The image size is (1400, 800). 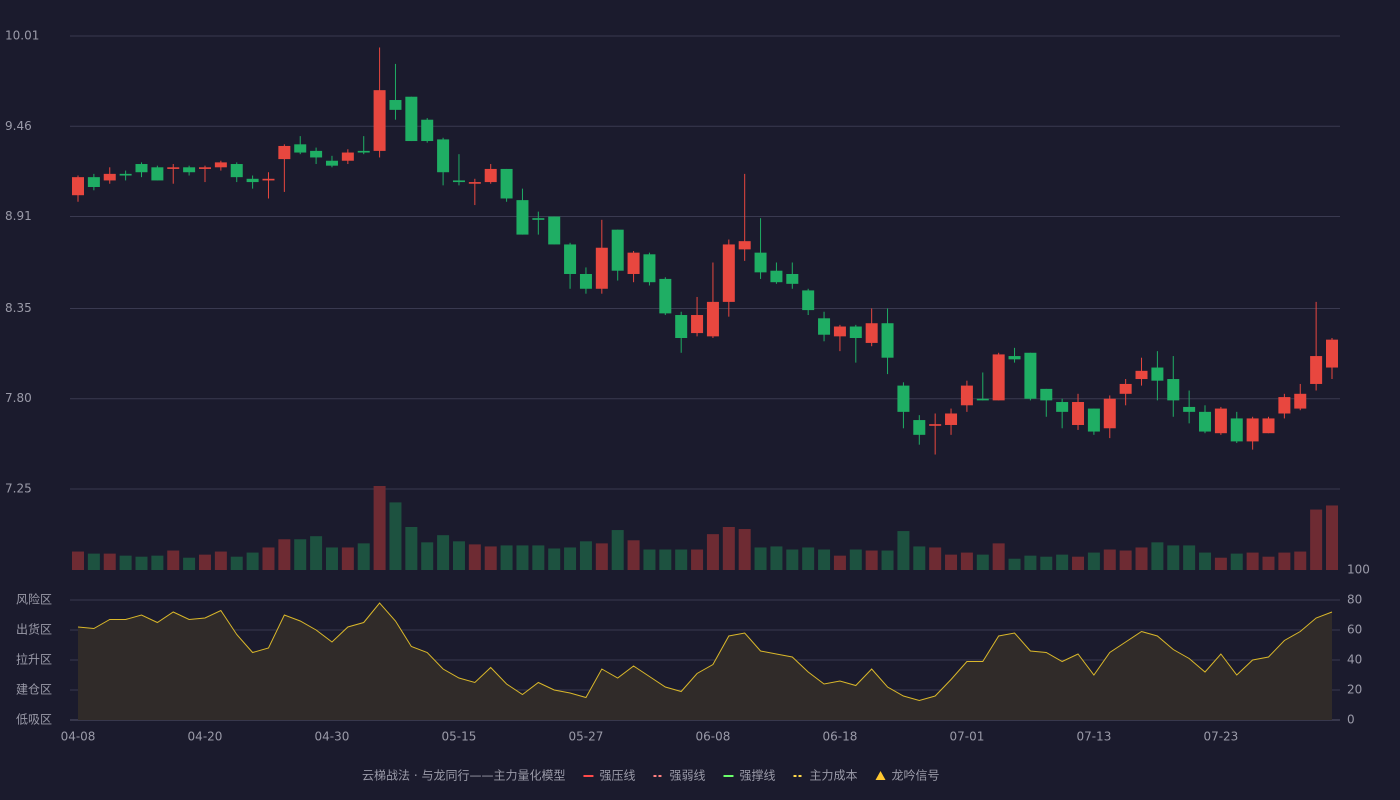 I want to click on zone-label: 建仓区, so click(x=34, y=690).